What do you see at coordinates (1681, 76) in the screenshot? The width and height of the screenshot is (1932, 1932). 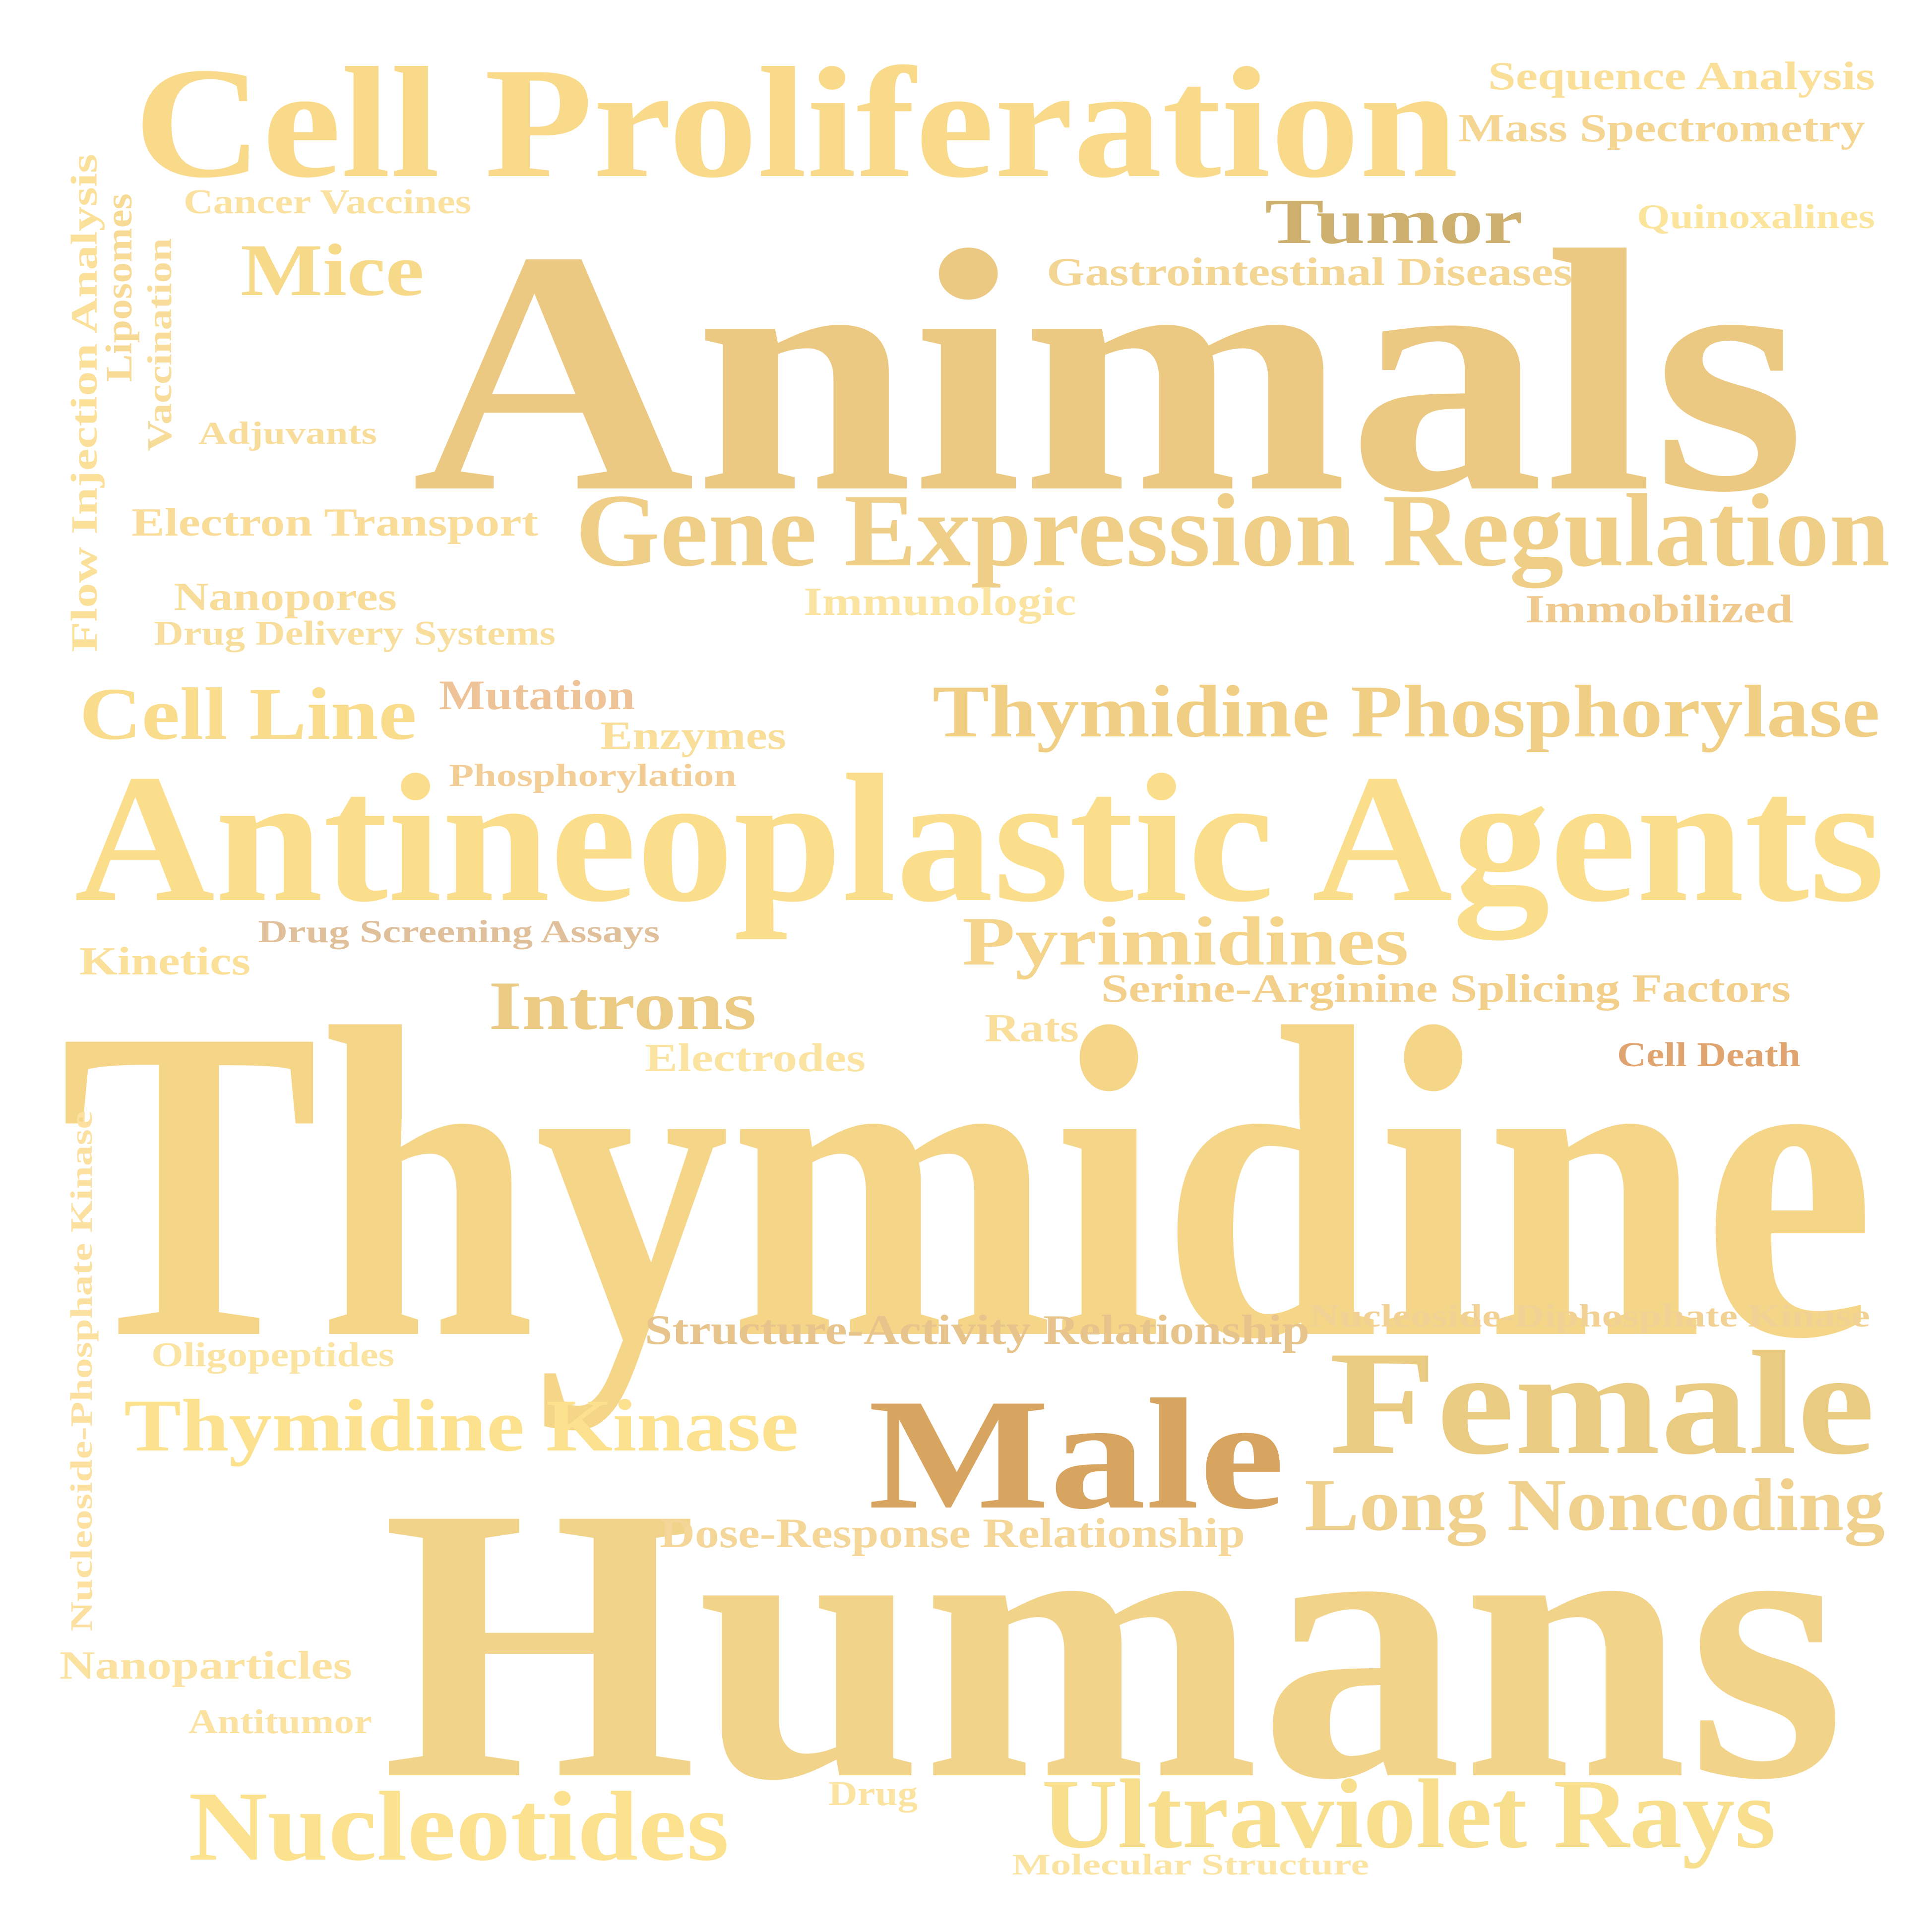 I see `word-sequence-analysis: Sequence Analysis` at bounding box center [1681, 76].